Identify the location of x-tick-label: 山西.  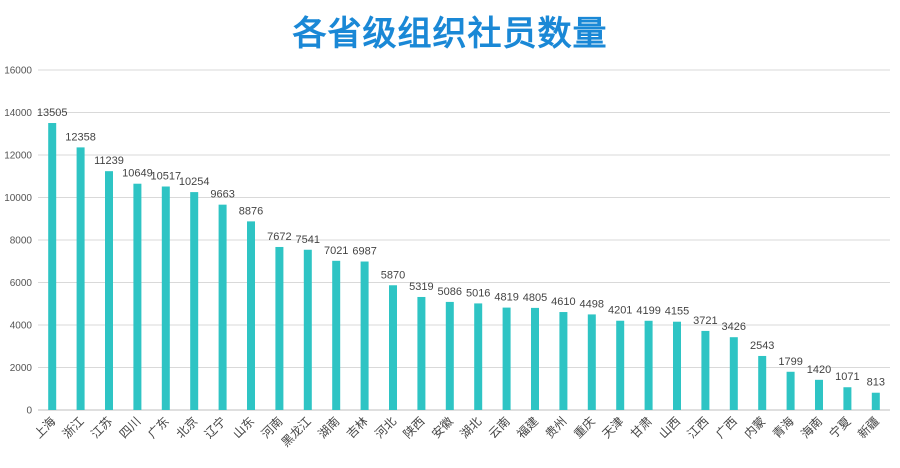
(669, 427).